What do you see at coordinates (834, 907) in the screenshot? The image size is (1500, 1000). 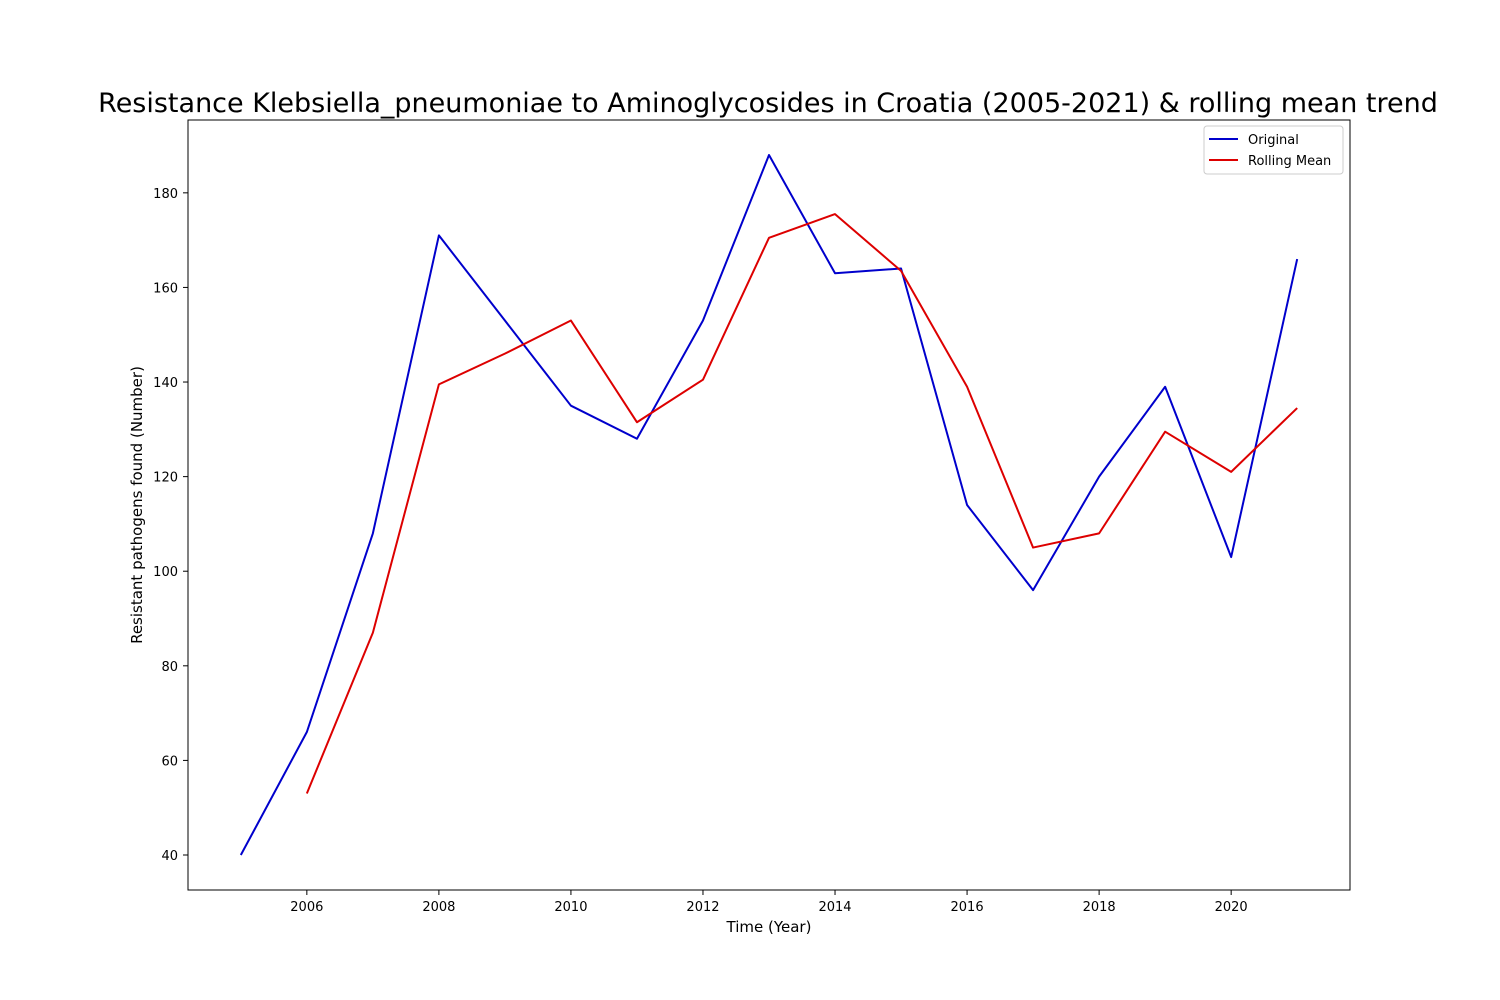 I see `x-tick-label: 2014` at bounding box center [834, 907].